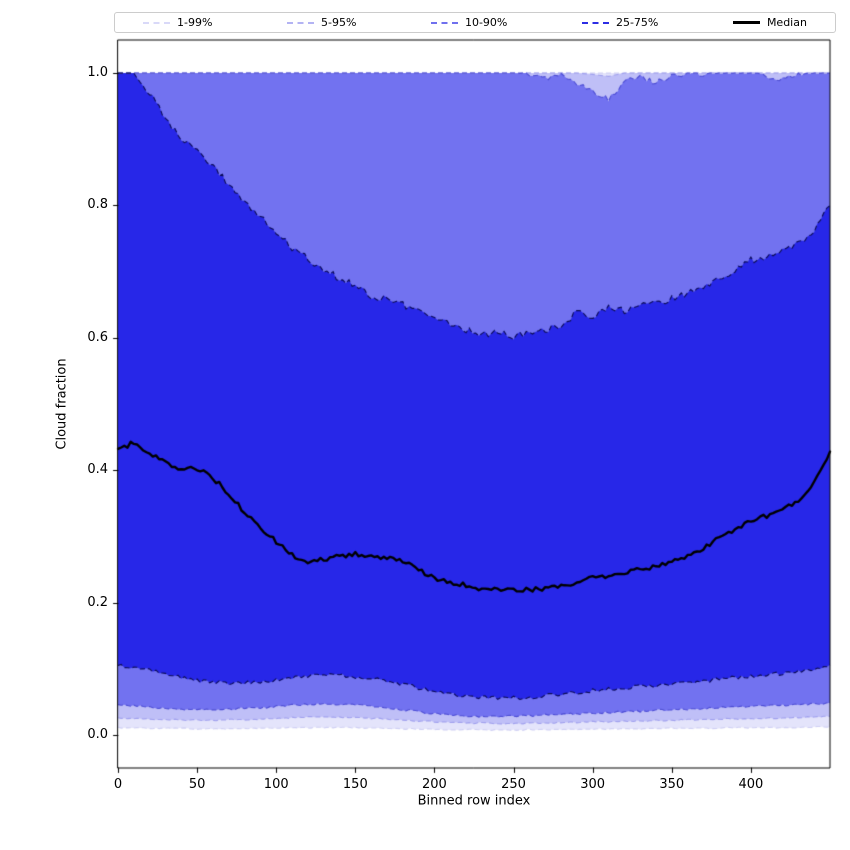  What do you see at coordinates (672, 784) in the screenshot?
I see `x-tick-label: 350` at bounding box center [672, 784].